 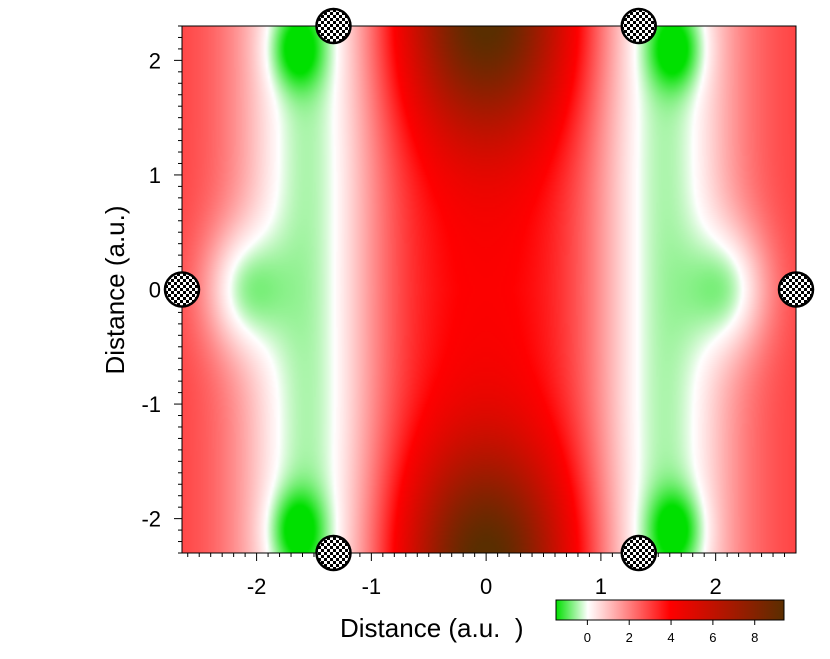 What do you see at coordinates (155, 175) in the screenshot?
I see `y-tick-label: 1` at bounding box center [155, 175].